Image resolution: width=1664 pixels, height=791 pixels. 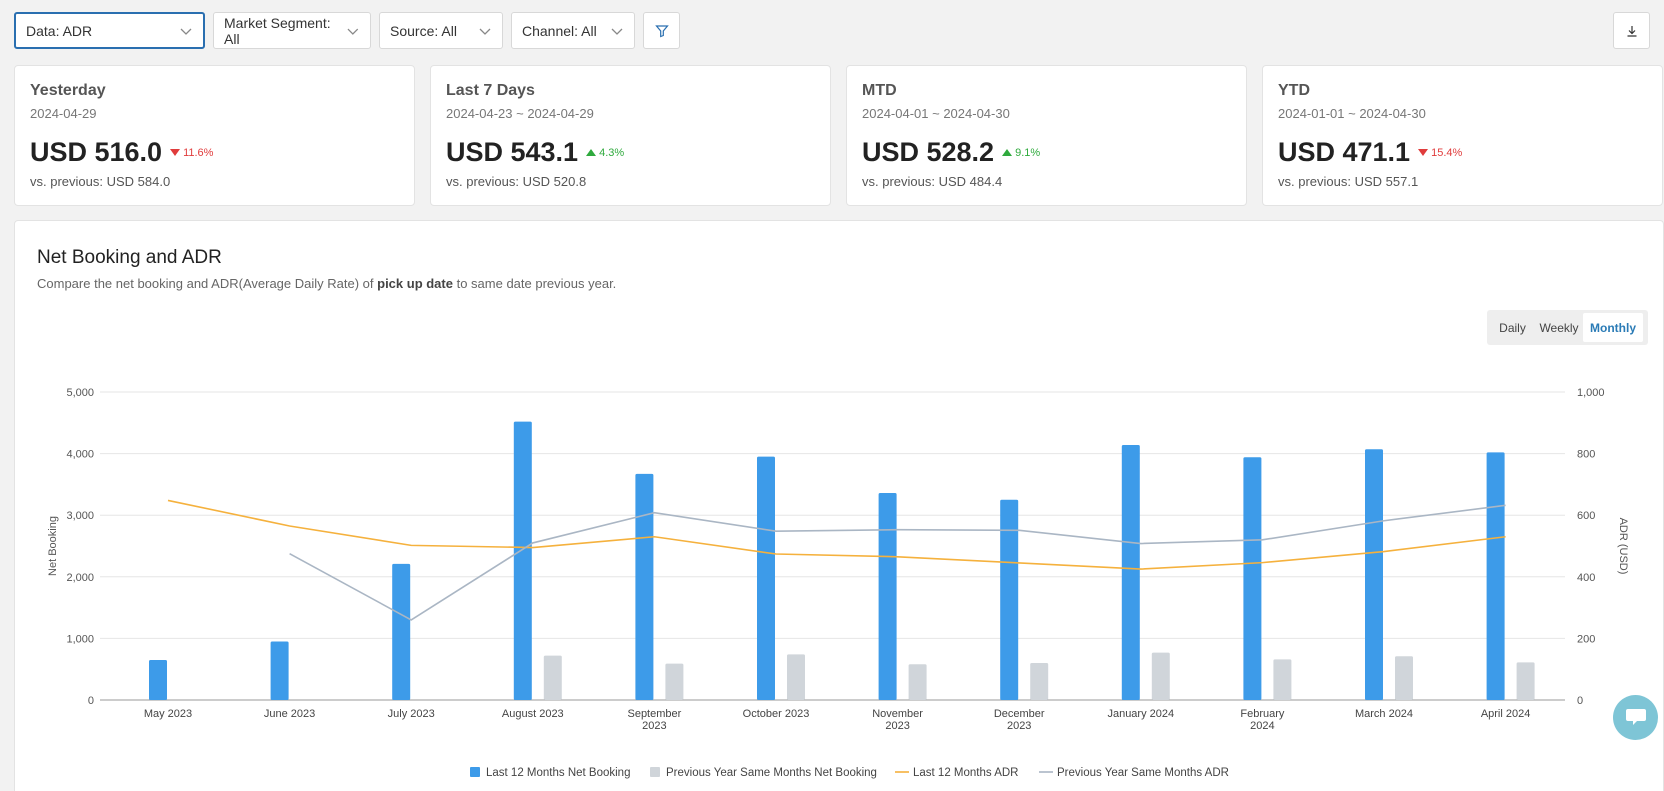 I want to click on kpi-title: MTD, so click(x=879, y=90).